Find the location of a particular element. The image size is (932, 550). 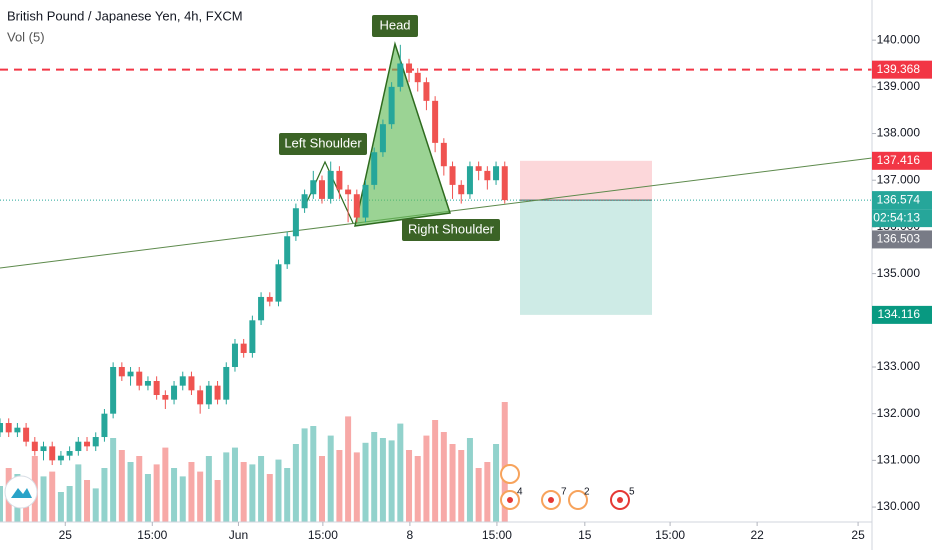

annotation-right-shoulder: Right Shoulder is located at coordinates (451, 230).